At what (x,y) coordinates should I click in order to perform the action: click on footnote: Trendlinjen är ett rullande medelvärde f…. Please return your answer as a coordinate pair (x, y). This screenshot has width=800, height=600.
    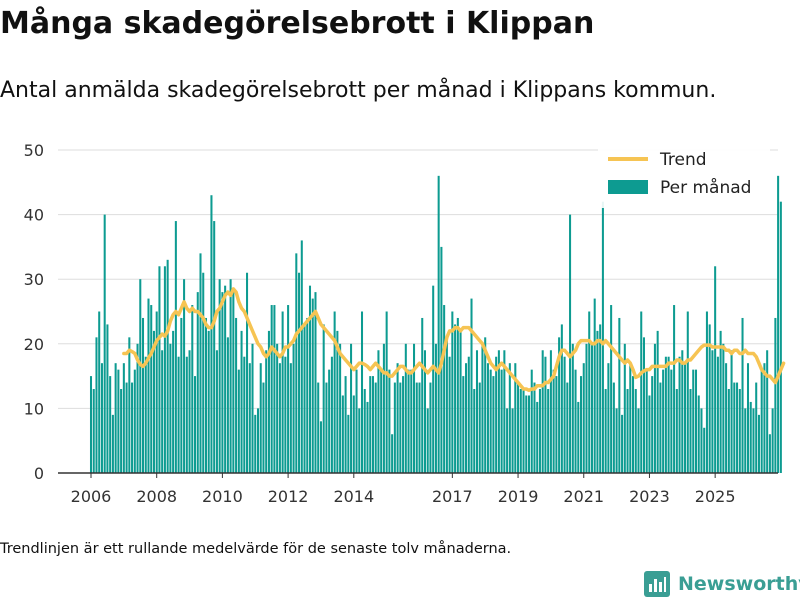
    Looking at the image, I should click on (256, 549).